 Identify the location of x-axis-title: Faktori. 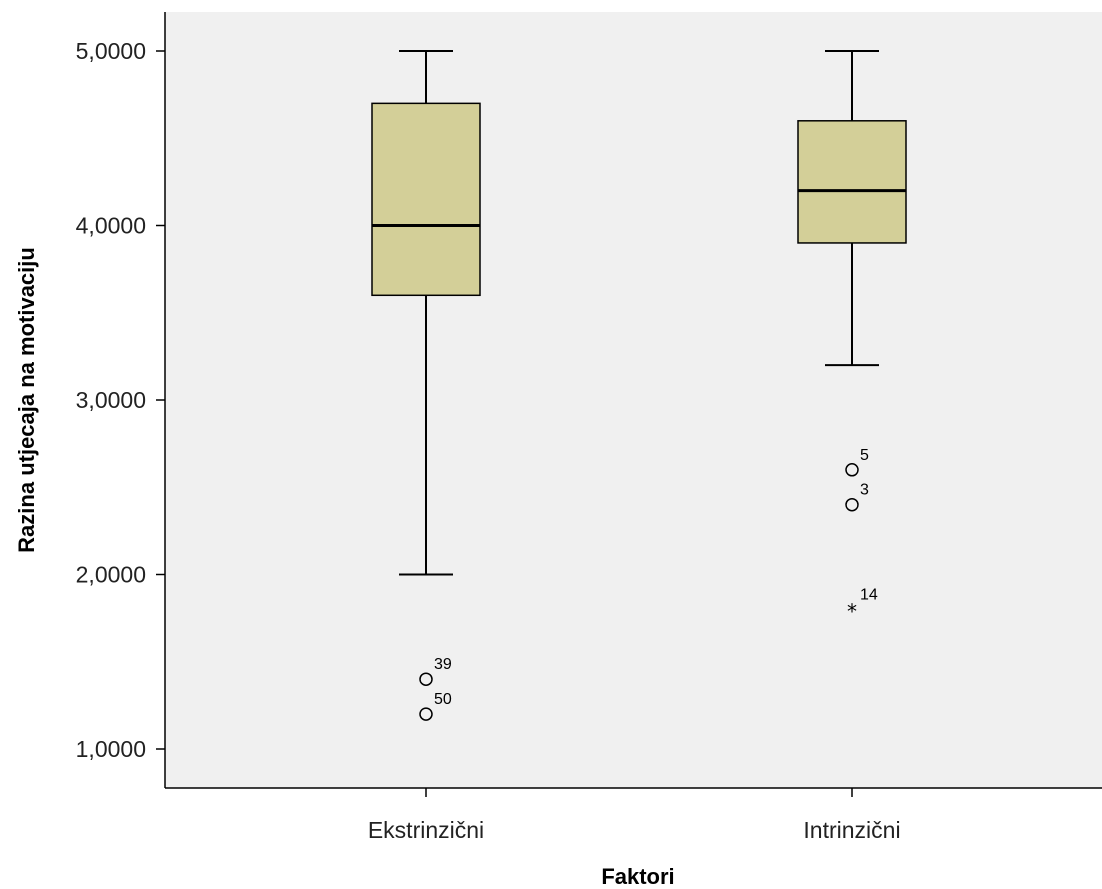
(637, 876).